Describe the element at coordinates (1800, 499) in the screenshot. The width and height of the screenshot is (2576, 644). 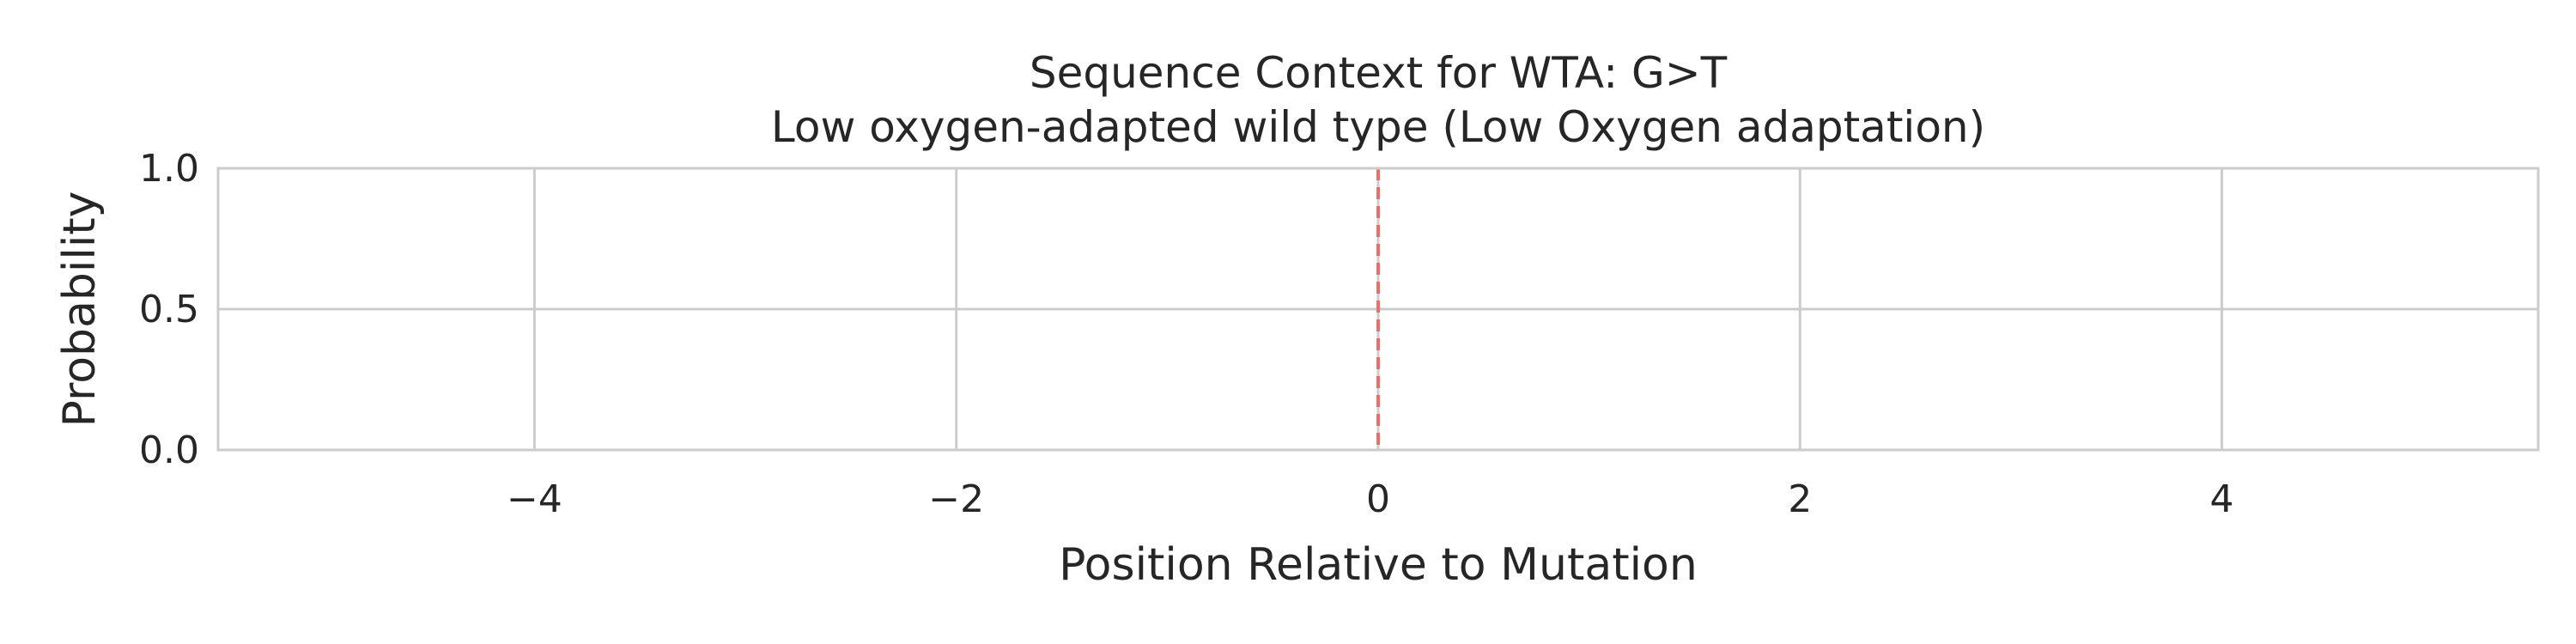
I see `x-tick-label: 2` at that location.